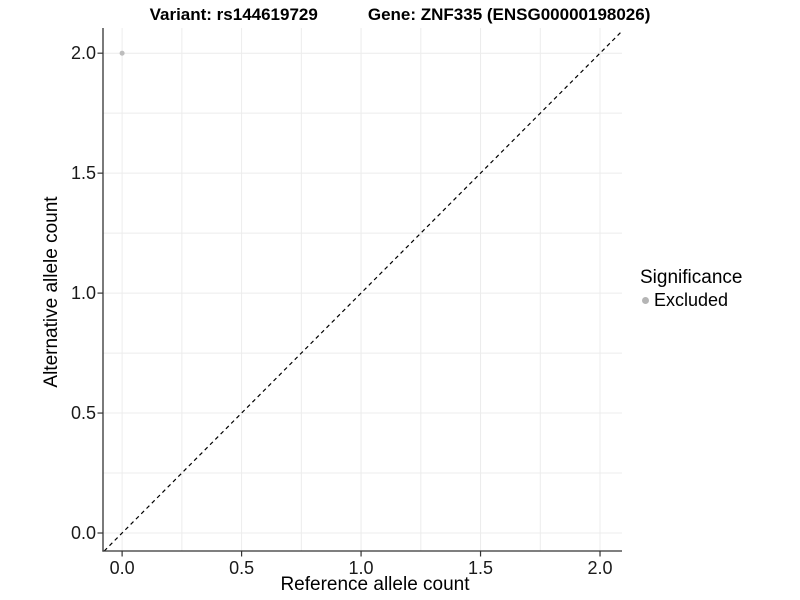 The image size is (800, 600). Describe the element at coordinates (242, 568) in the screenshot. I see `x-tick-label: 0.5` at that location.